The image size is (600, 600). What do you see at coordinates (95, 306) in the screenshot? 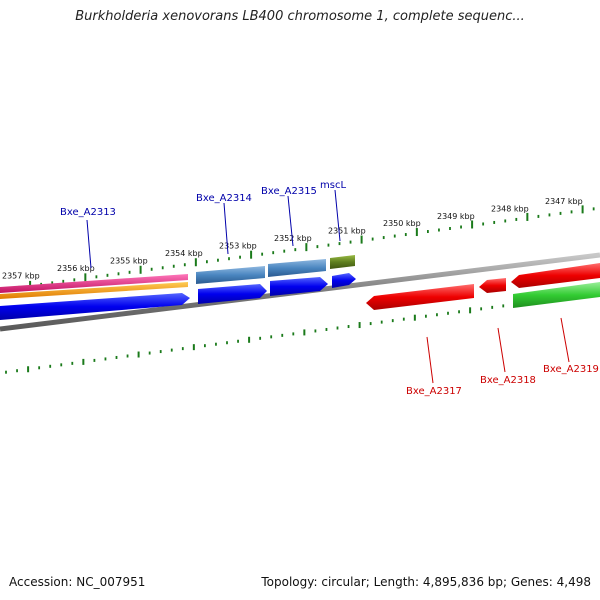
I see `gene-bxe-a2313-arrow` at bounding box center [95, 306].